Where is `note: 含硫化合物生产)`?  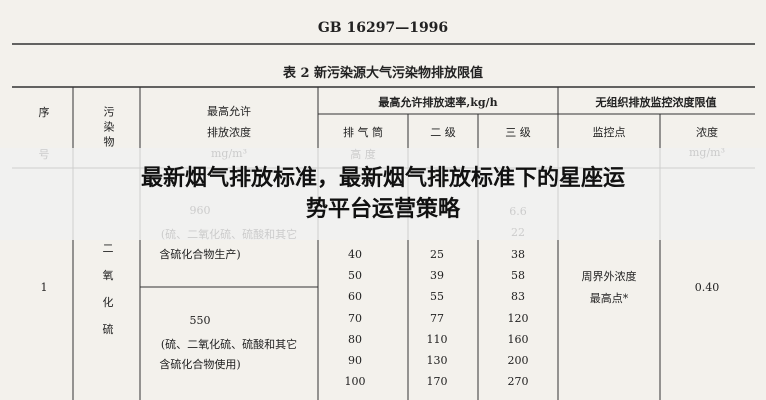
note: 含硫化合物生产) is located at coordinates (200, 254).